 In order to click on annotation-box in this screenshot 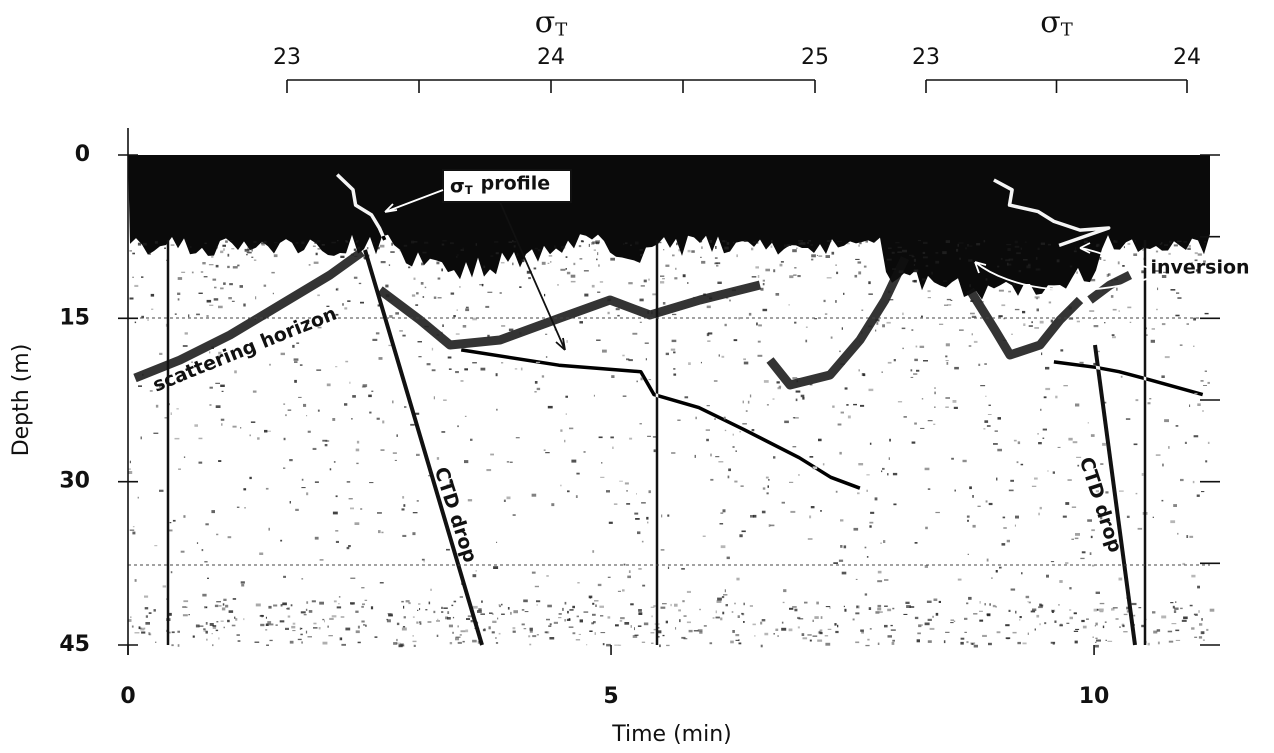, I will do `click(507, 186)`.